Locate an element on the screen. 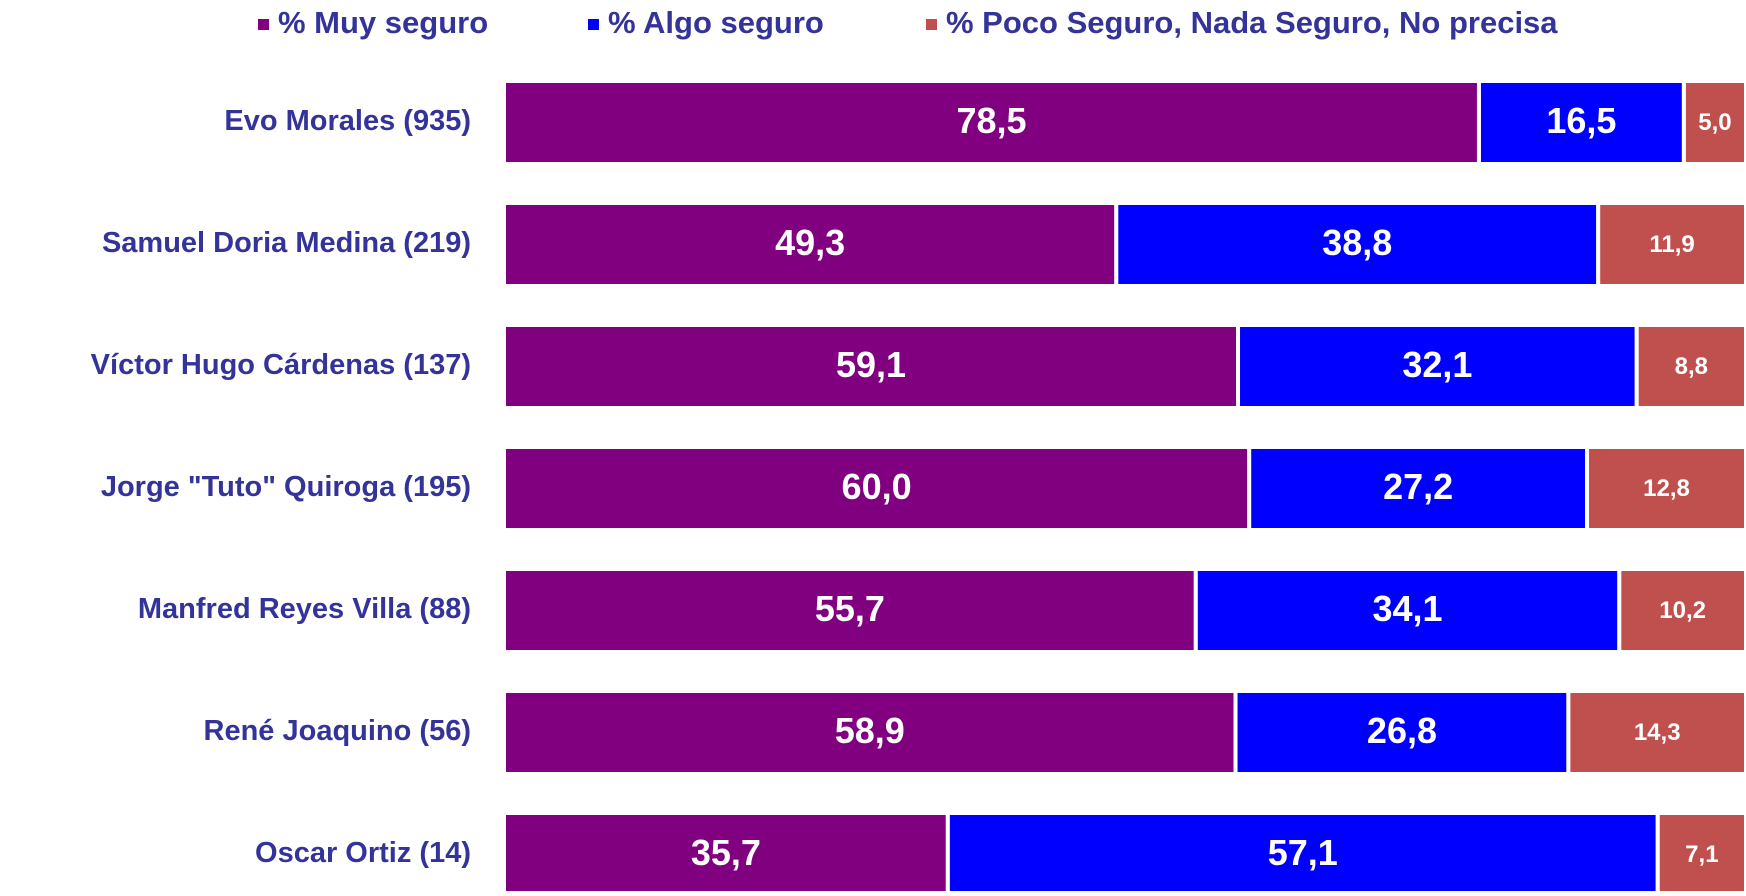 This screenshot has width=1746, height=896. value-label: 27,2 is located at coordinates (1418, 486).